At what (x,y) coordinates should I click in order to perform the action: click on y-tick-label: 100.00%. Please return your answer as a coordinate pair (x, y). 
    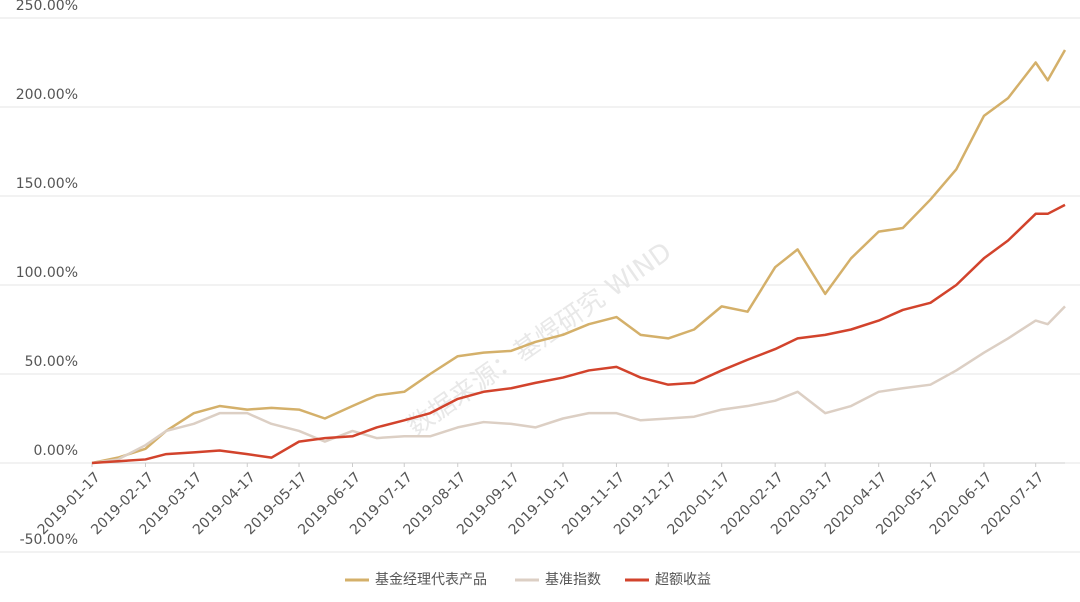
    Looking at the image, I should click on (47, 273).